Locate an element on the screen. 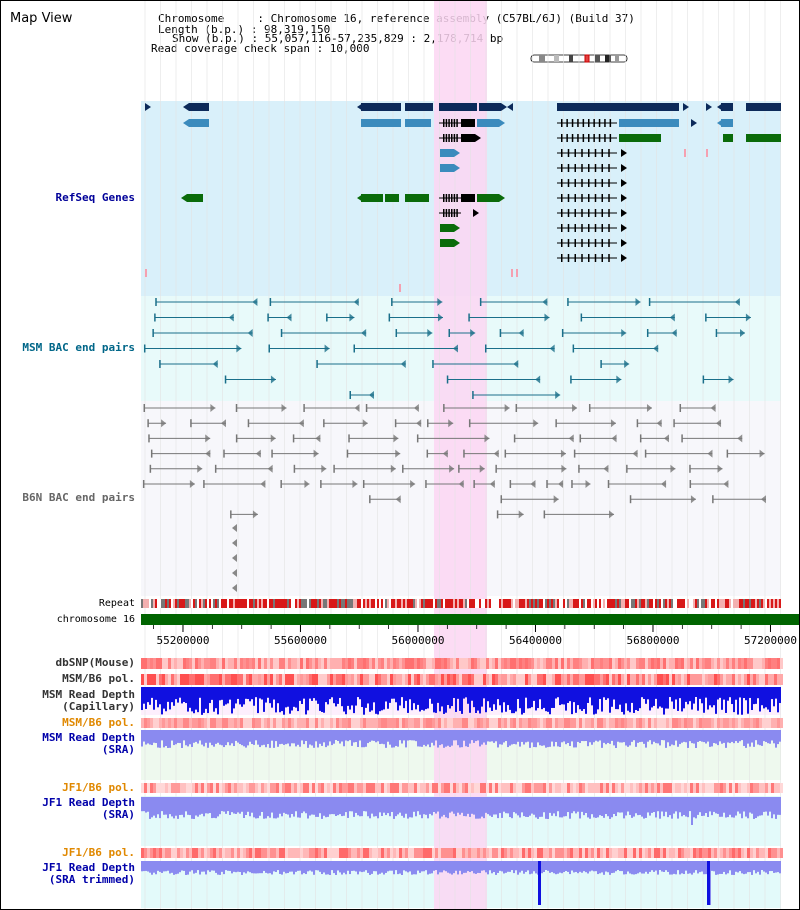 The height and width of the screenshot is (910, 800). track-label-b6n-bac: B6N BAC end pairs is located at coordinates (78, 497).